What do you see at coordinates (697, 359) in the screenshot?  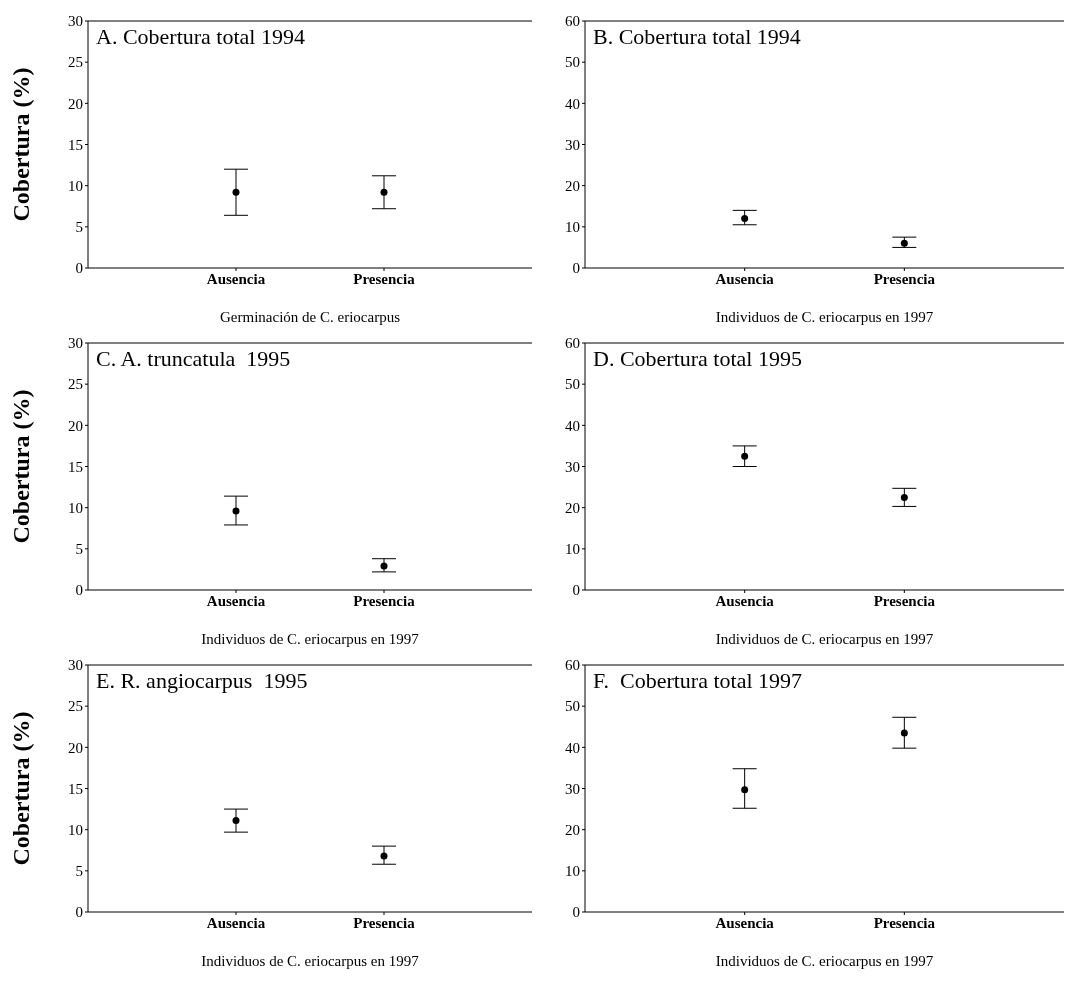 I see `chart-title: D. Cobertura total 1995` at bounding box center [697, 359].